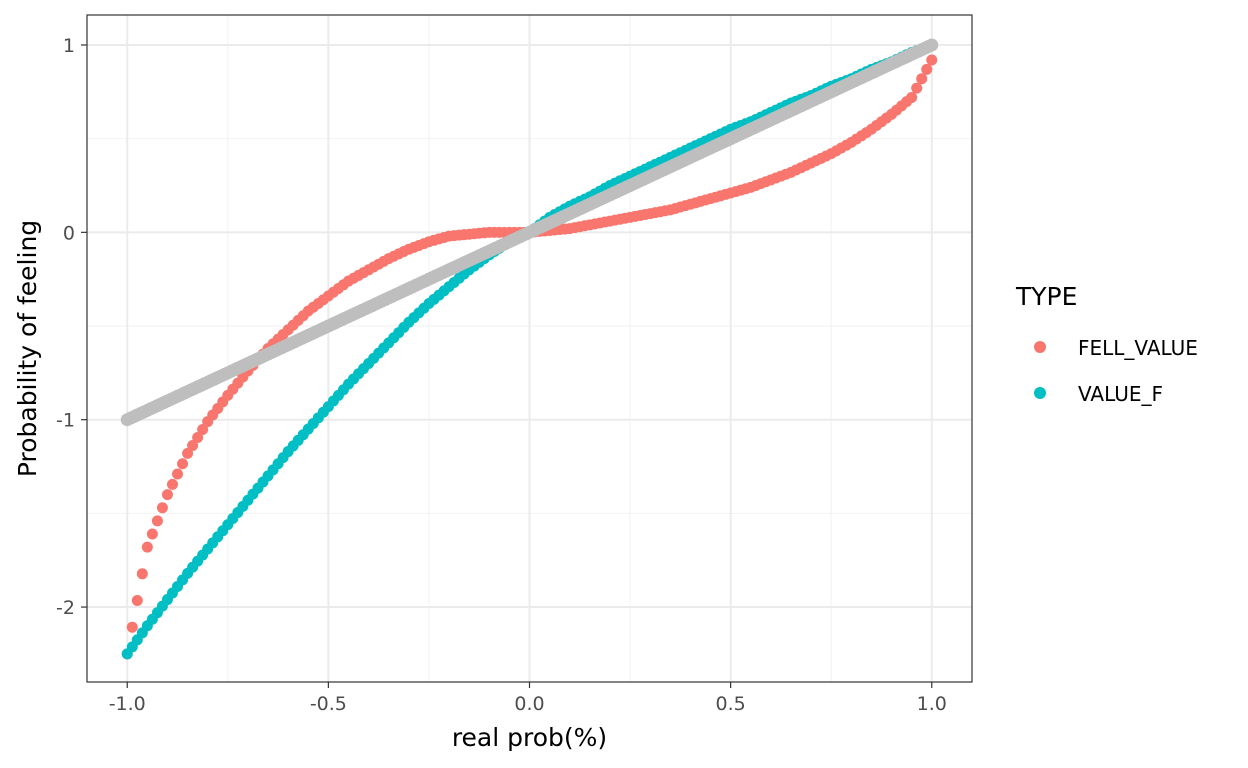 This screenshot has width=1248, height=768. Describe the element at coordinates (1120, 394) in the screenshot. I see `legend-label-value-f: VALUE_F` at that location.